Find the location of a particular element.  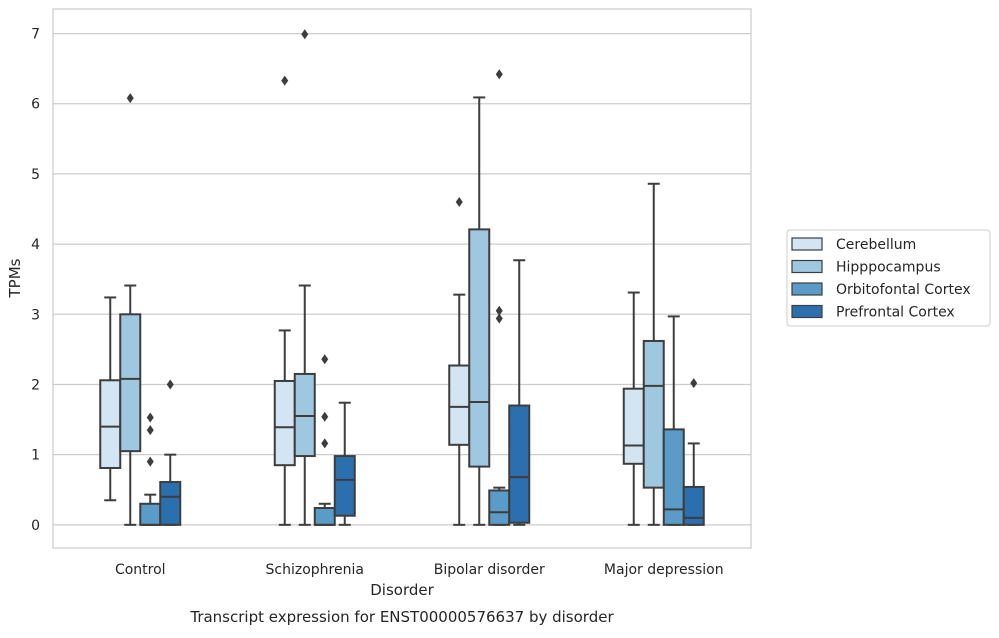

legend-frame is located at coordinates (888, 278).